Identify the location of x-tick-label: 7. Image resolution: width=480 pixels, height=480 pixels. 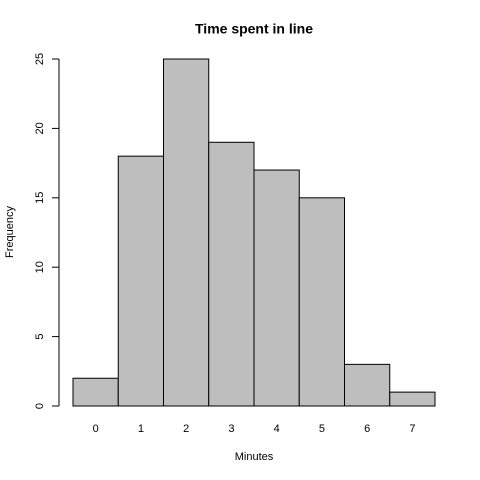
(412, 429).